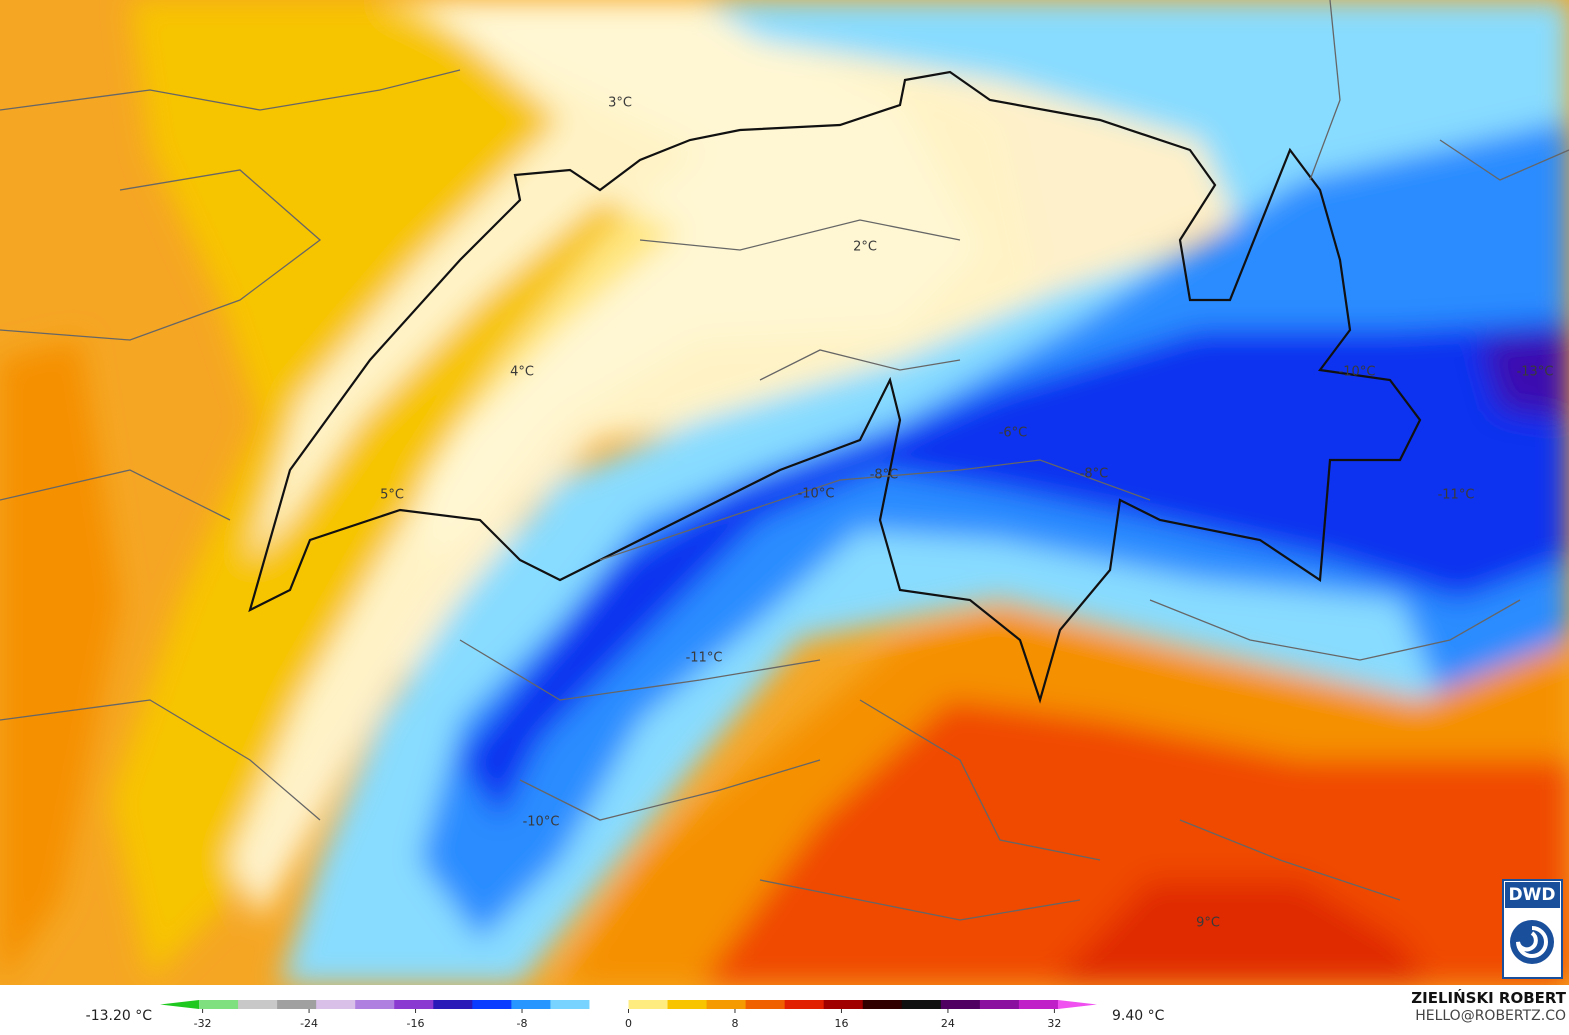  Describe the element at coordinates (119, 1016) in the screenshot. I see `min-label: -13.20 °C` at that location.